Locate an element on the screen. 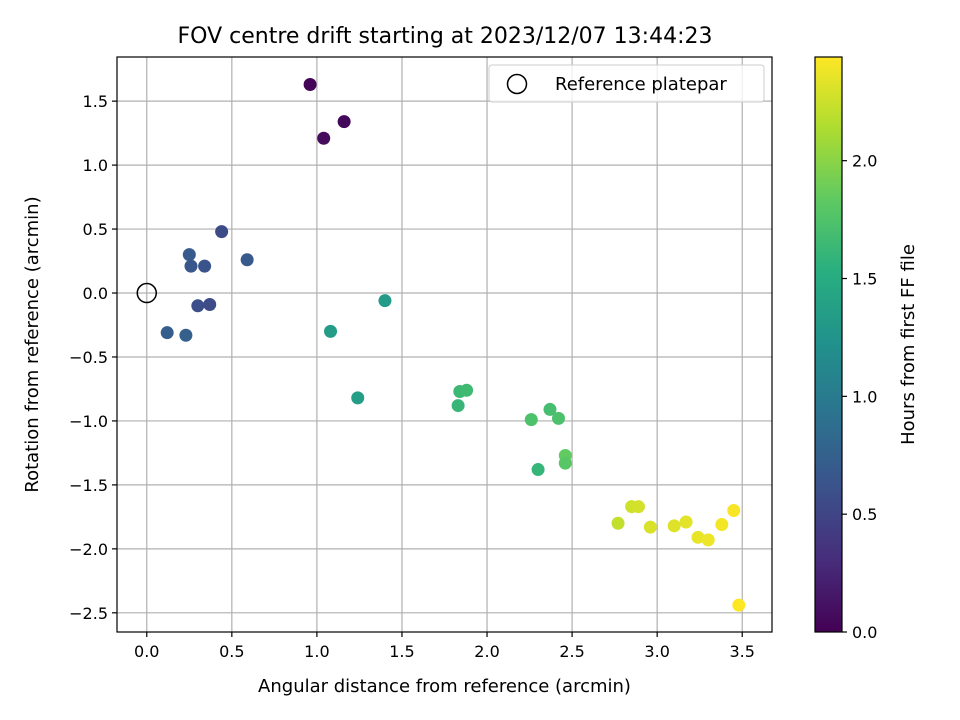 This screenshot has width=960, height=720. legend-open-circle-marker is located at coordinates (517, 84).